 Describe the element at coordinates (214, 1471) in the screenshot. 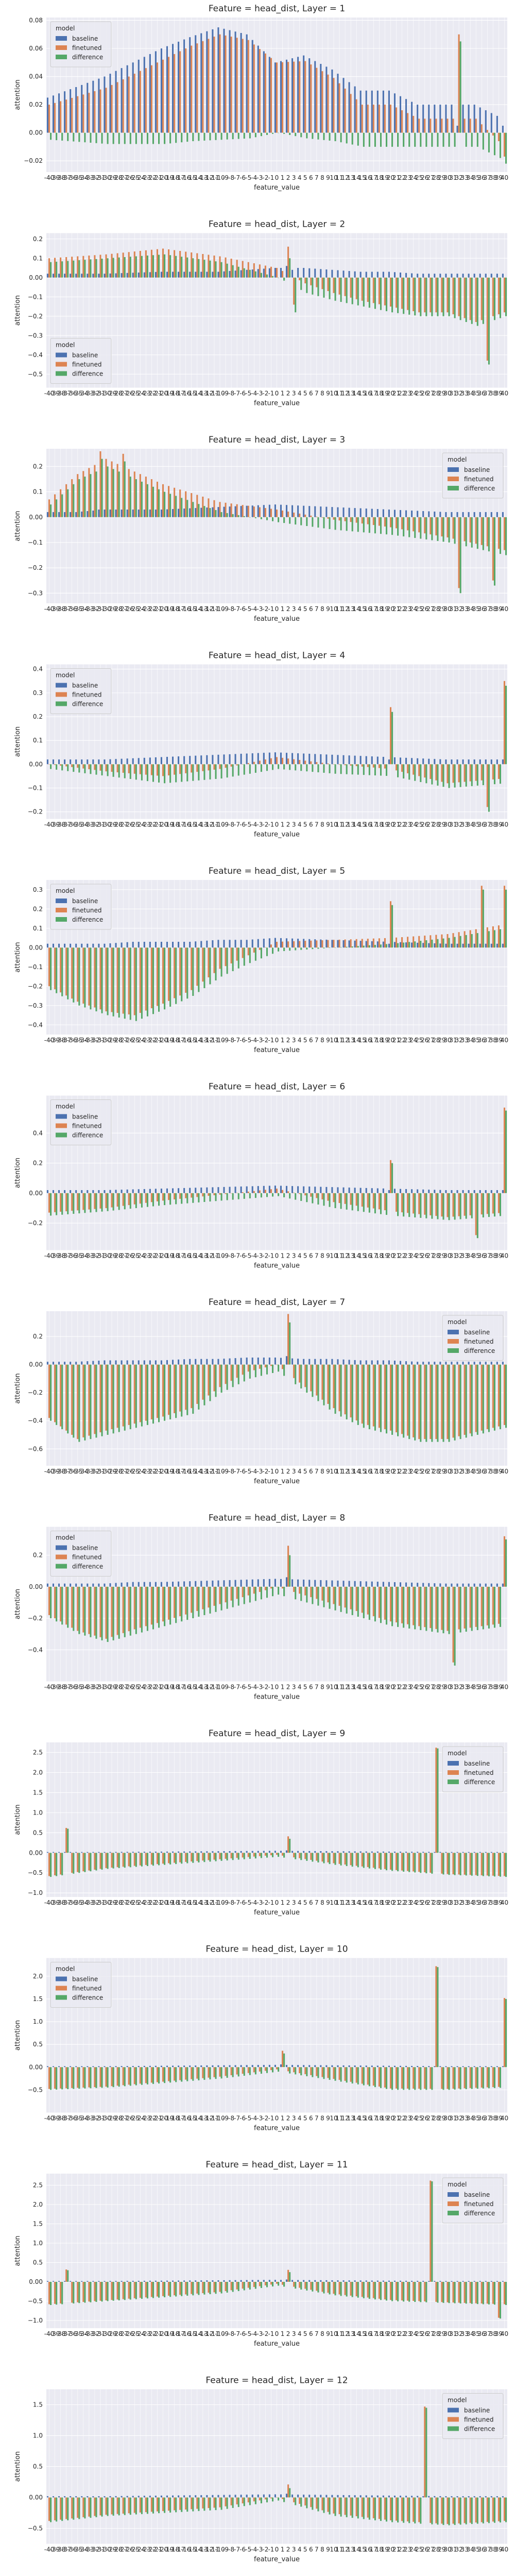

I see `x-tick-label: -11` at that location.